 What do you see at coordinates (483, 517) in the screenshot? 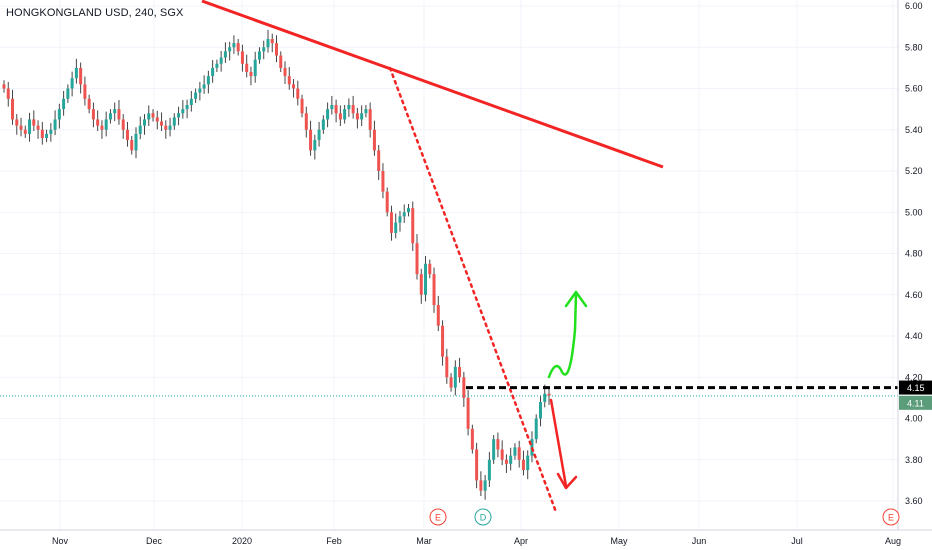
I see `event-marker-d1: D` at bounding box center [483, 517].